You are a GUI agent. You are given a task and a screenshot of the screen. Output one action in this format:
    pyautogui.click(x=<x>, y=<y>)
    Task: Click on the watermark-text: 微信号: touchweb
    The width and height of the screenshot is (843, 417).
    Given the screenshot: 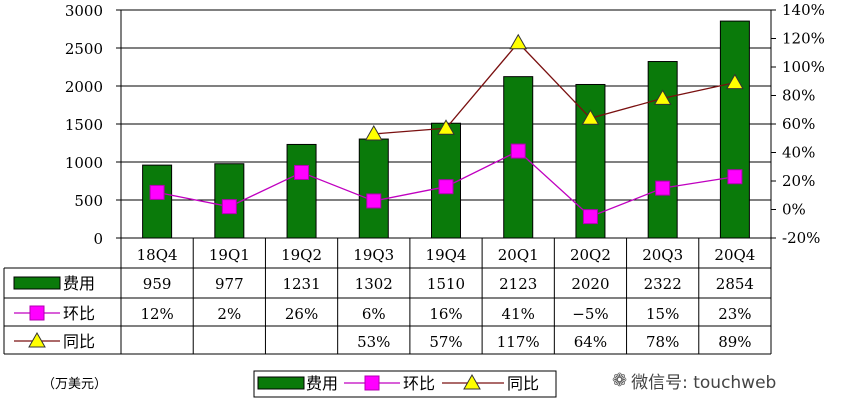 What is the action you would take?
    pyautogui.click(x=704, y=383)
    